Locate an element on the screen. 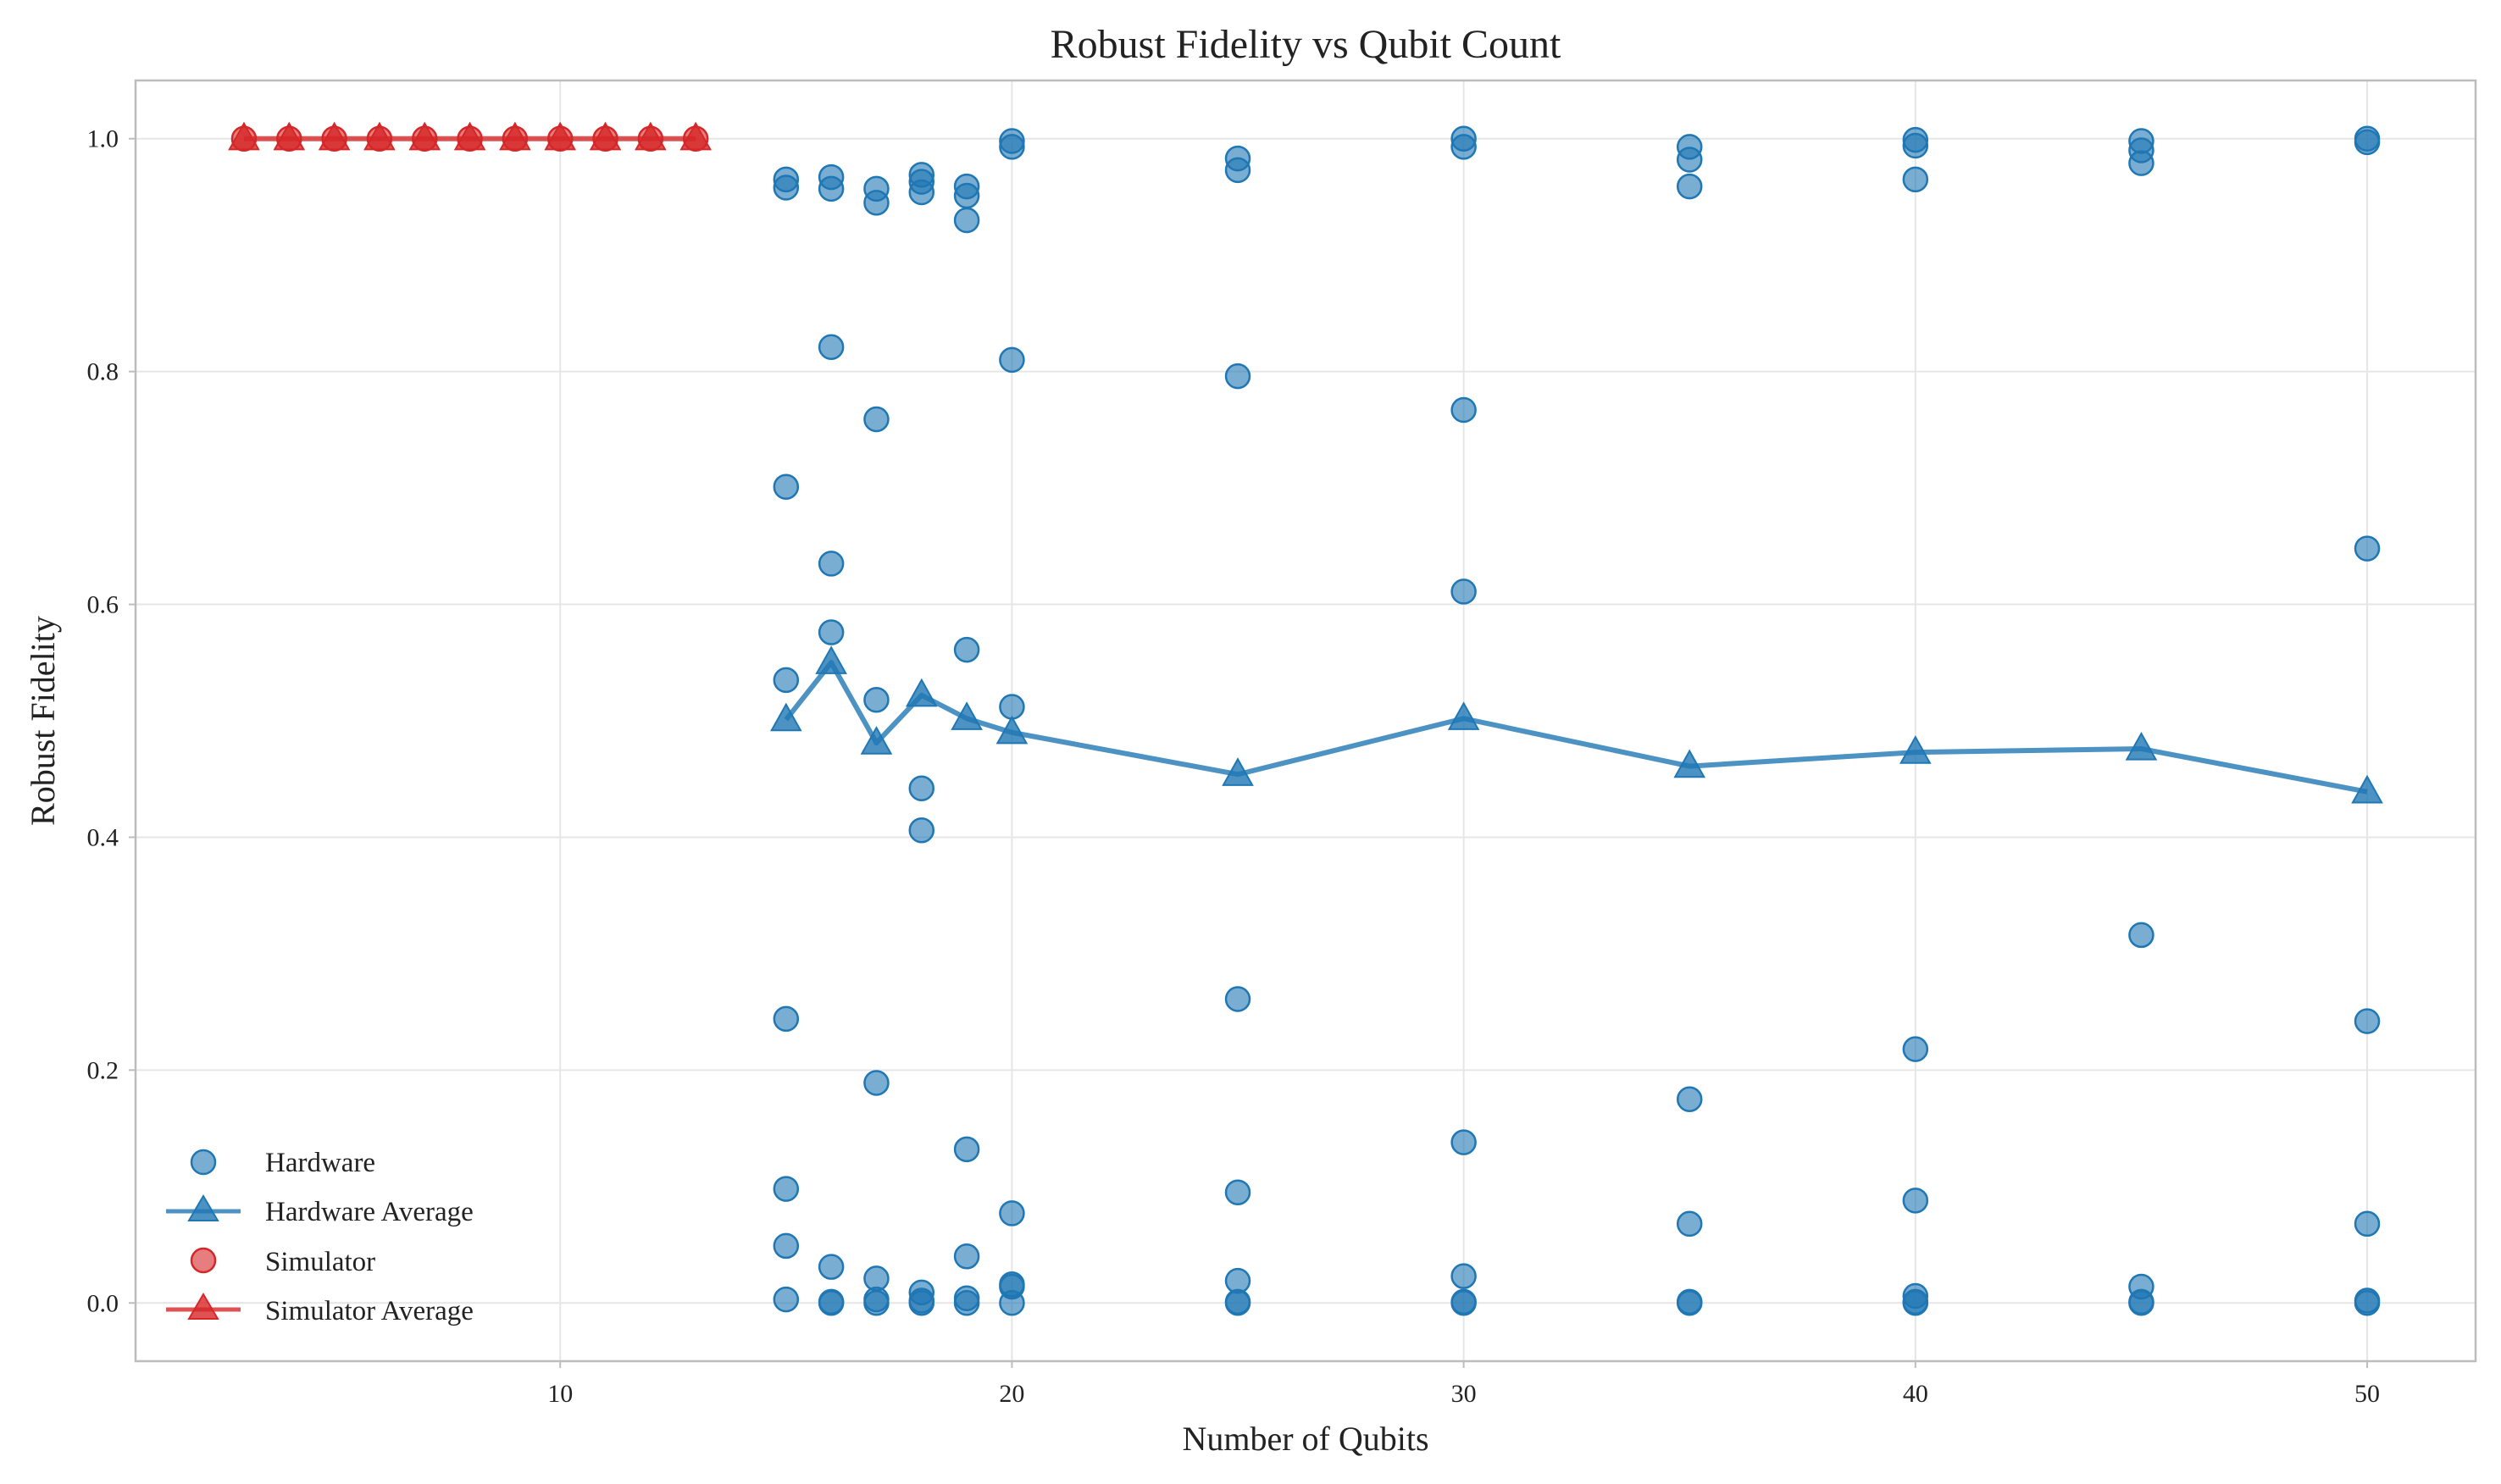 This screenshot has width=2501, height=1484. legend-label-simulator: Simulator is located at coordinates (320, 1262).